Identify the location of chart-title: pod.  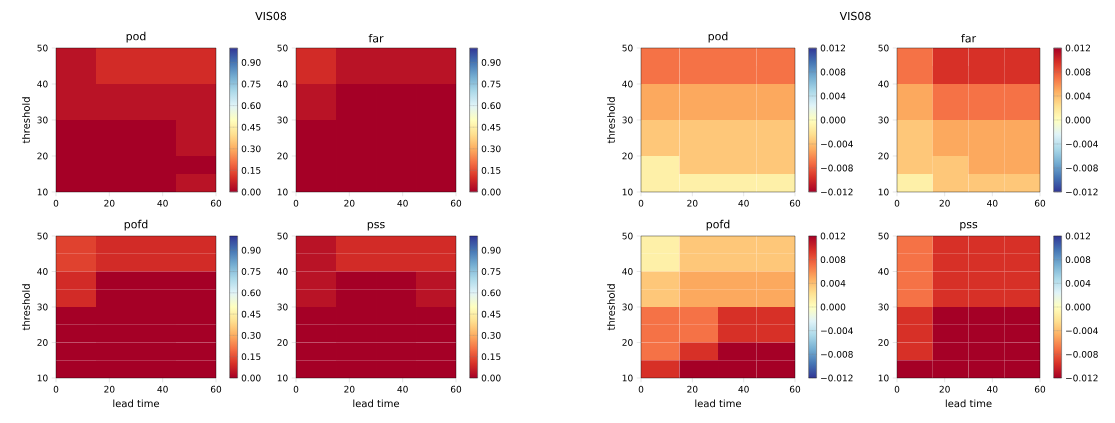
(718, 37).